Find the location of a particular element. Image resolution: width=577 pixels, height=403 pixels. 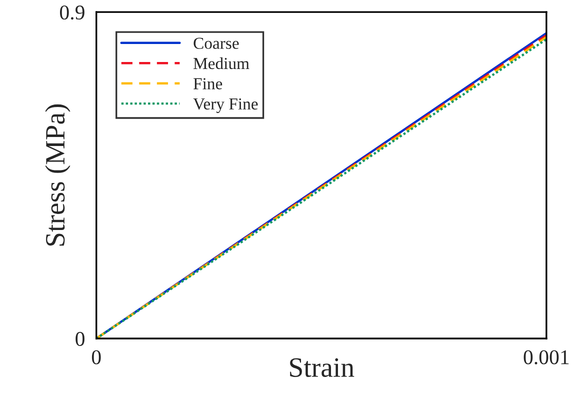

y-tick-label: 0.9 is located at coordinates (72, 12).